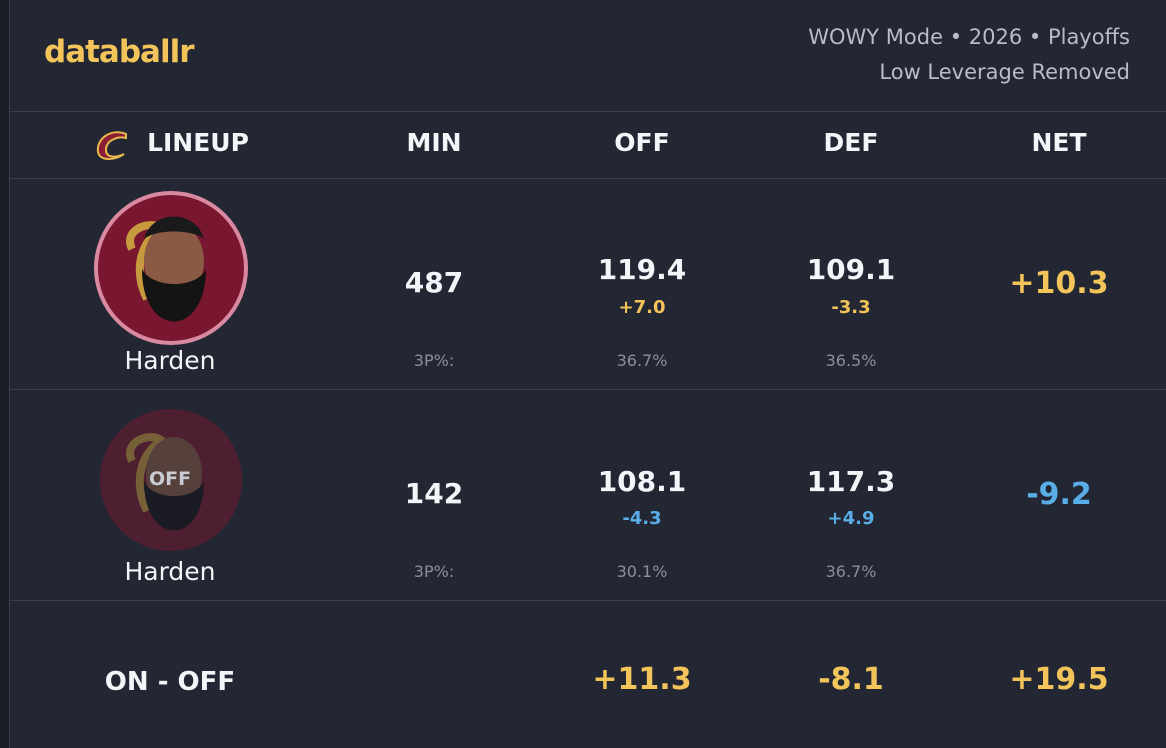 The width and height of the screenshot is (1166, 748). I want to click on def-diff: +4.9, so click(851, 518).